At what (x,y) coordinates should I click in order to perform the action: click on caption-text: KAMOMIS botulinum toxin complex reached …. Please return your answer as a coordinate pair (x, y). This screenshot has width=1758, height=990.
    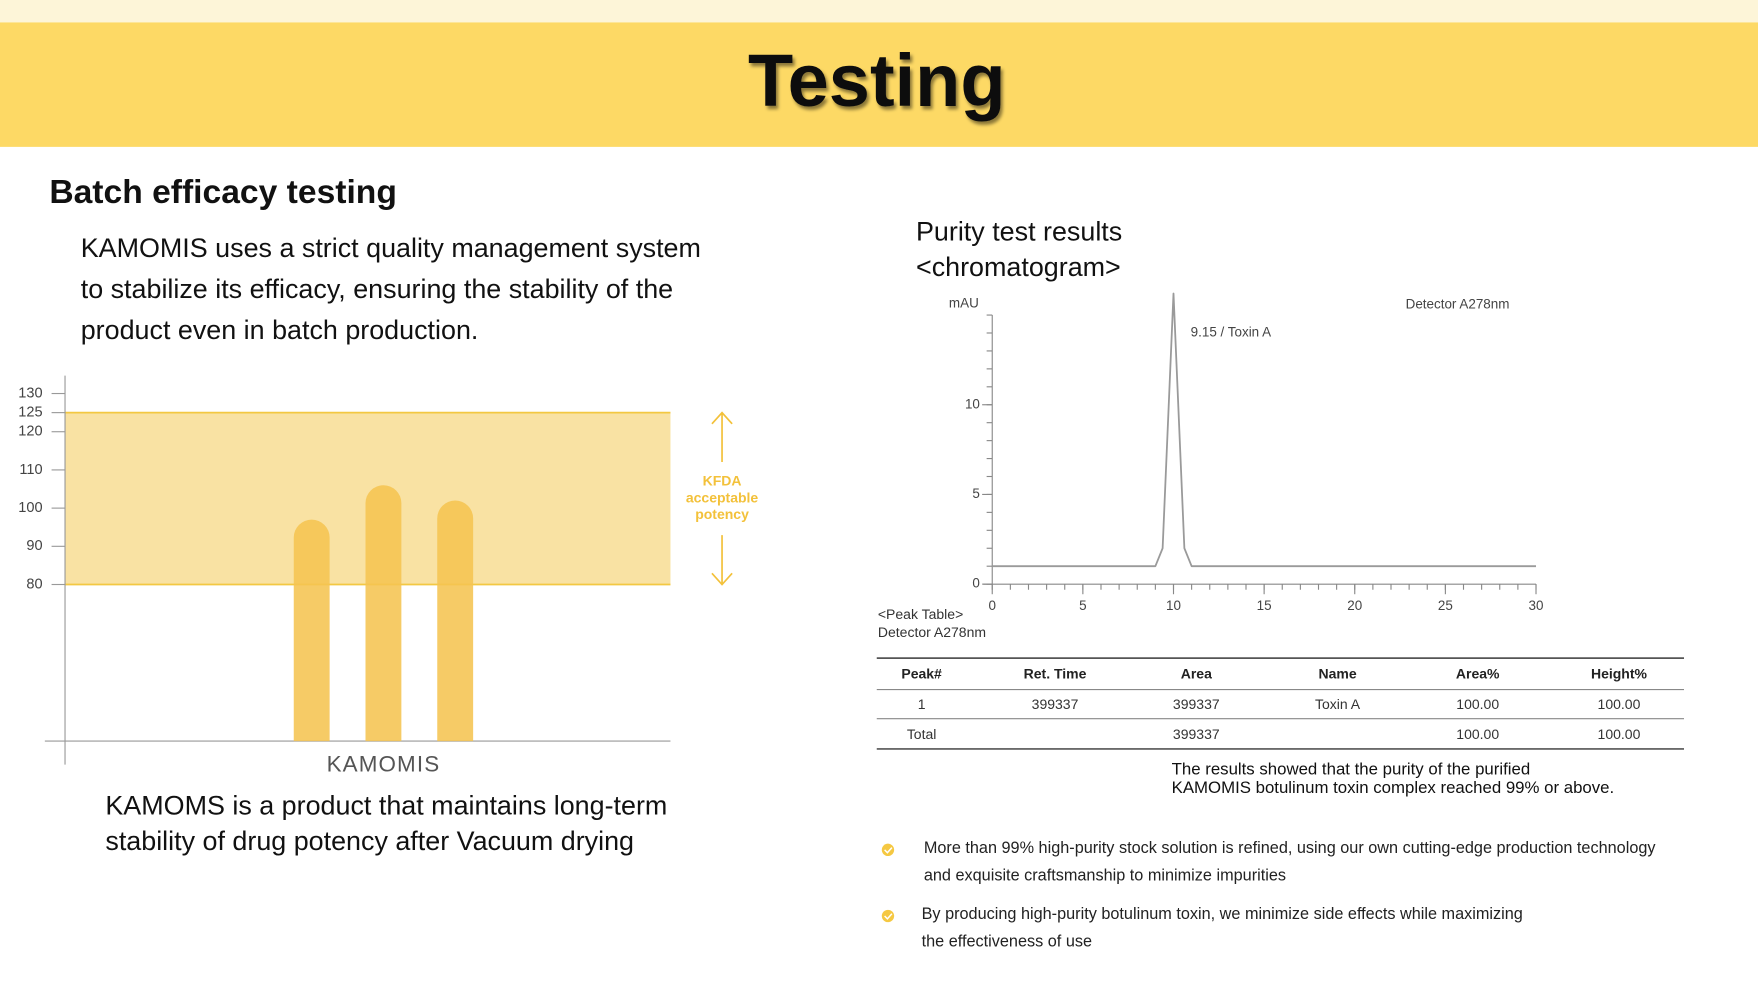
    Looking at the image, I should click on (1393, 787).